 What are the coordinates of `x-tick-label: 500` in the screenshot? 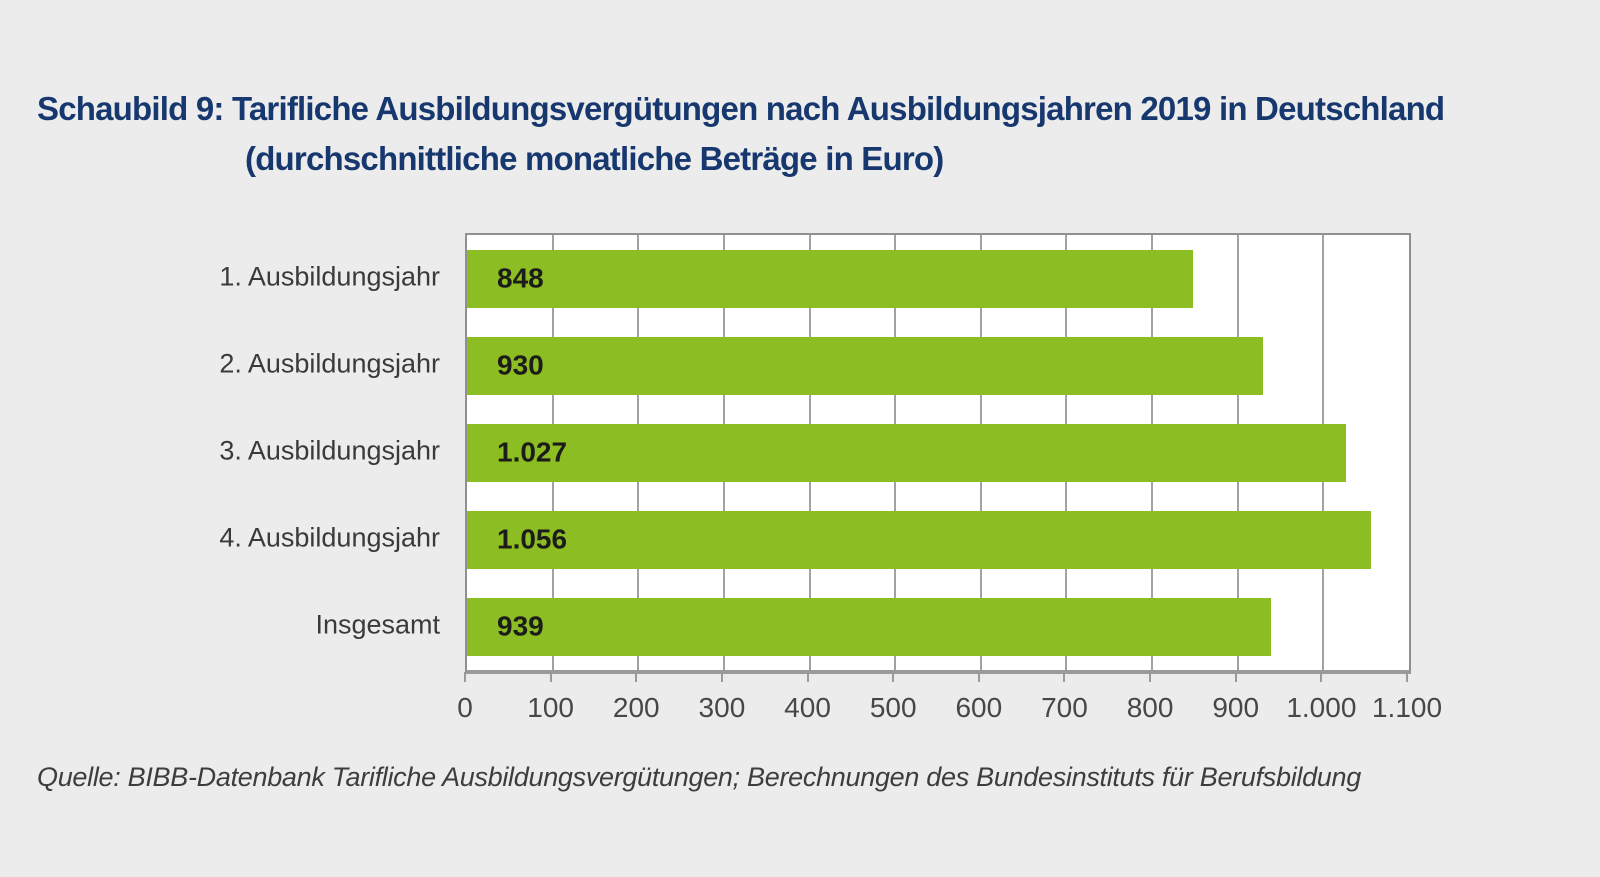 It's located at (893, 707).